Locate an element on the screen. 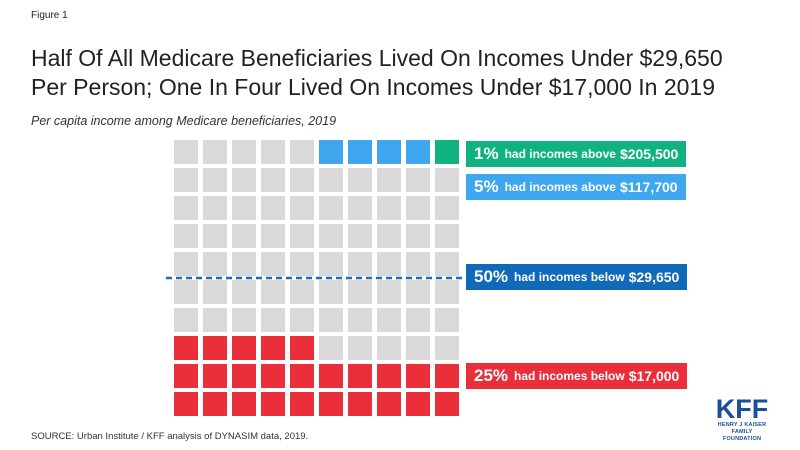 Image resolution: width=800 pixels, height=450 pixels. waffle-cell-r9-c2 is located at coordinates (244, 404).